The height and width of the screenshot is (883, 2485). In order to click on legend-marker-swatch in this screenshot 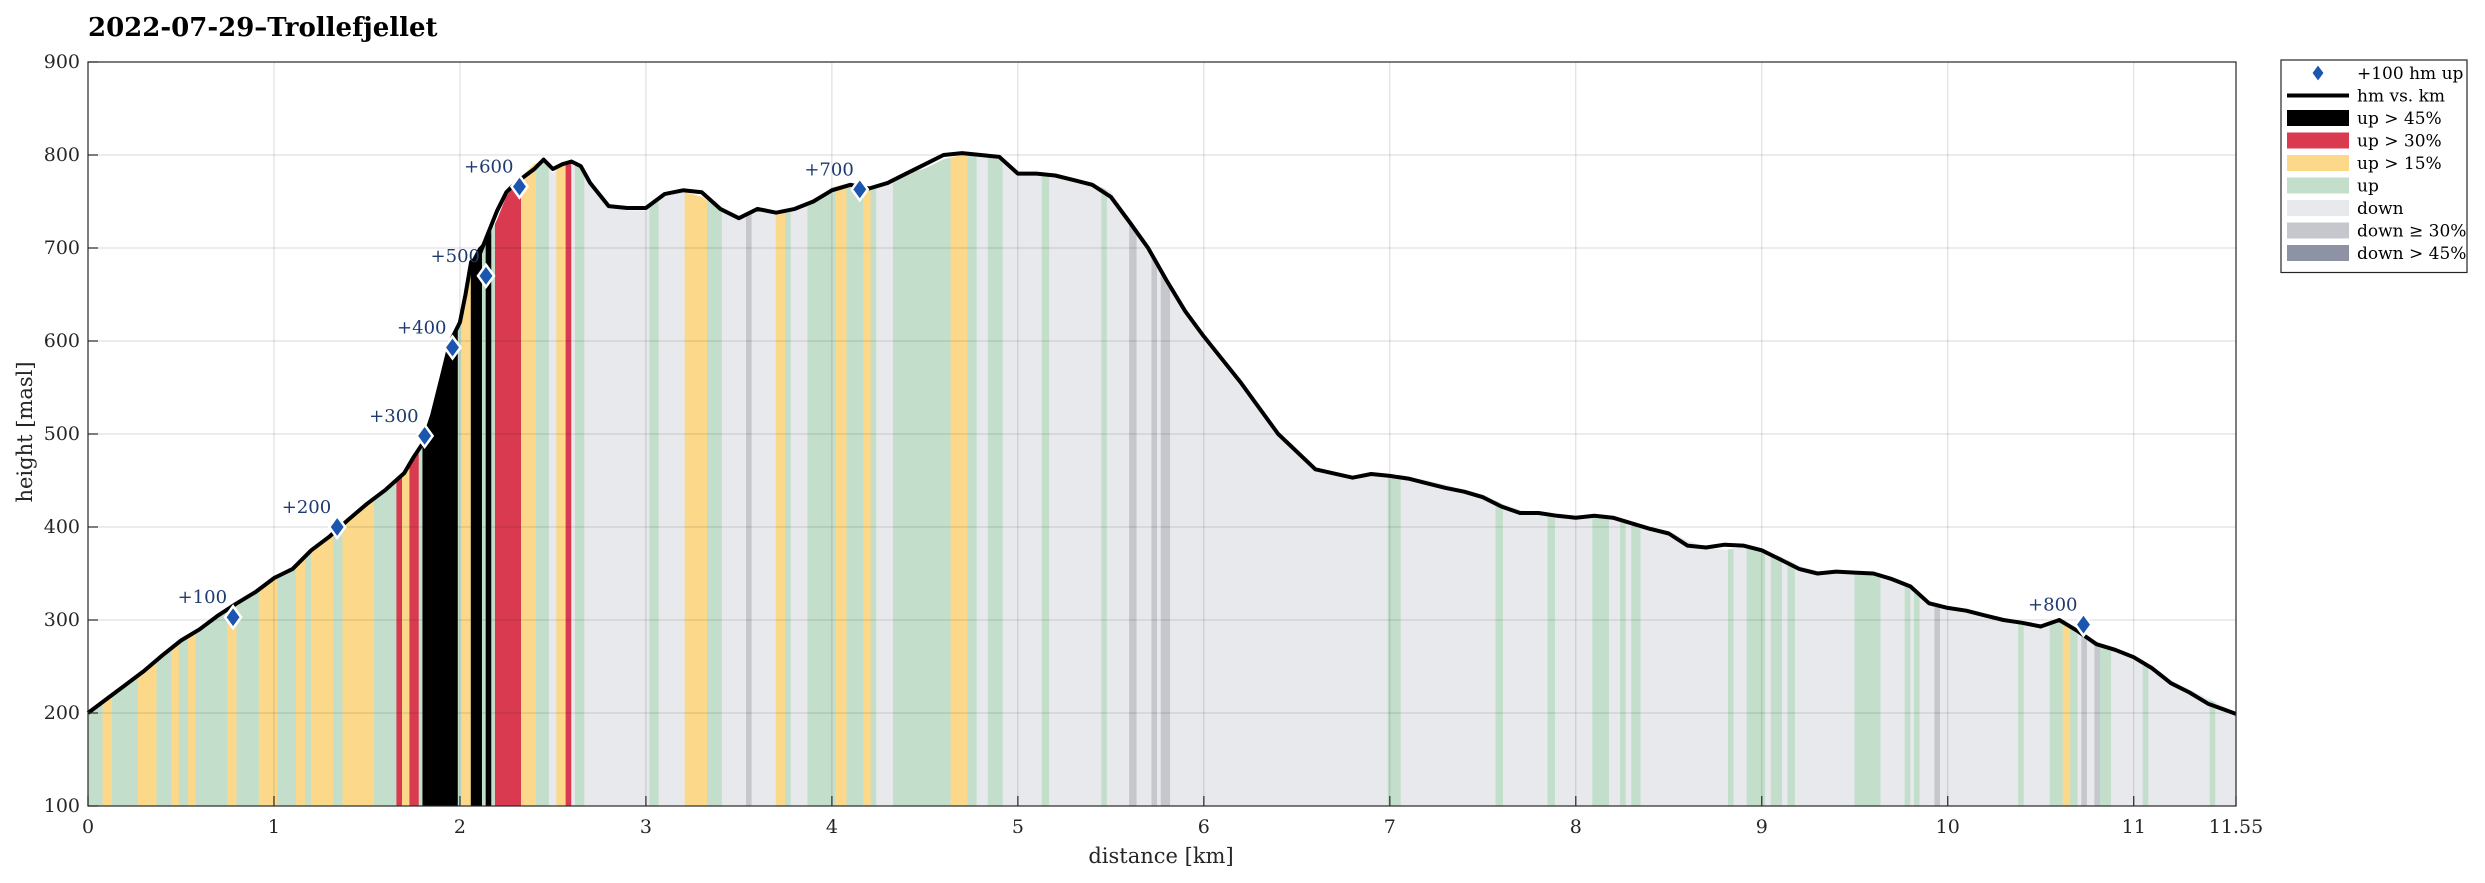, I will do `click(2318, 73)`.